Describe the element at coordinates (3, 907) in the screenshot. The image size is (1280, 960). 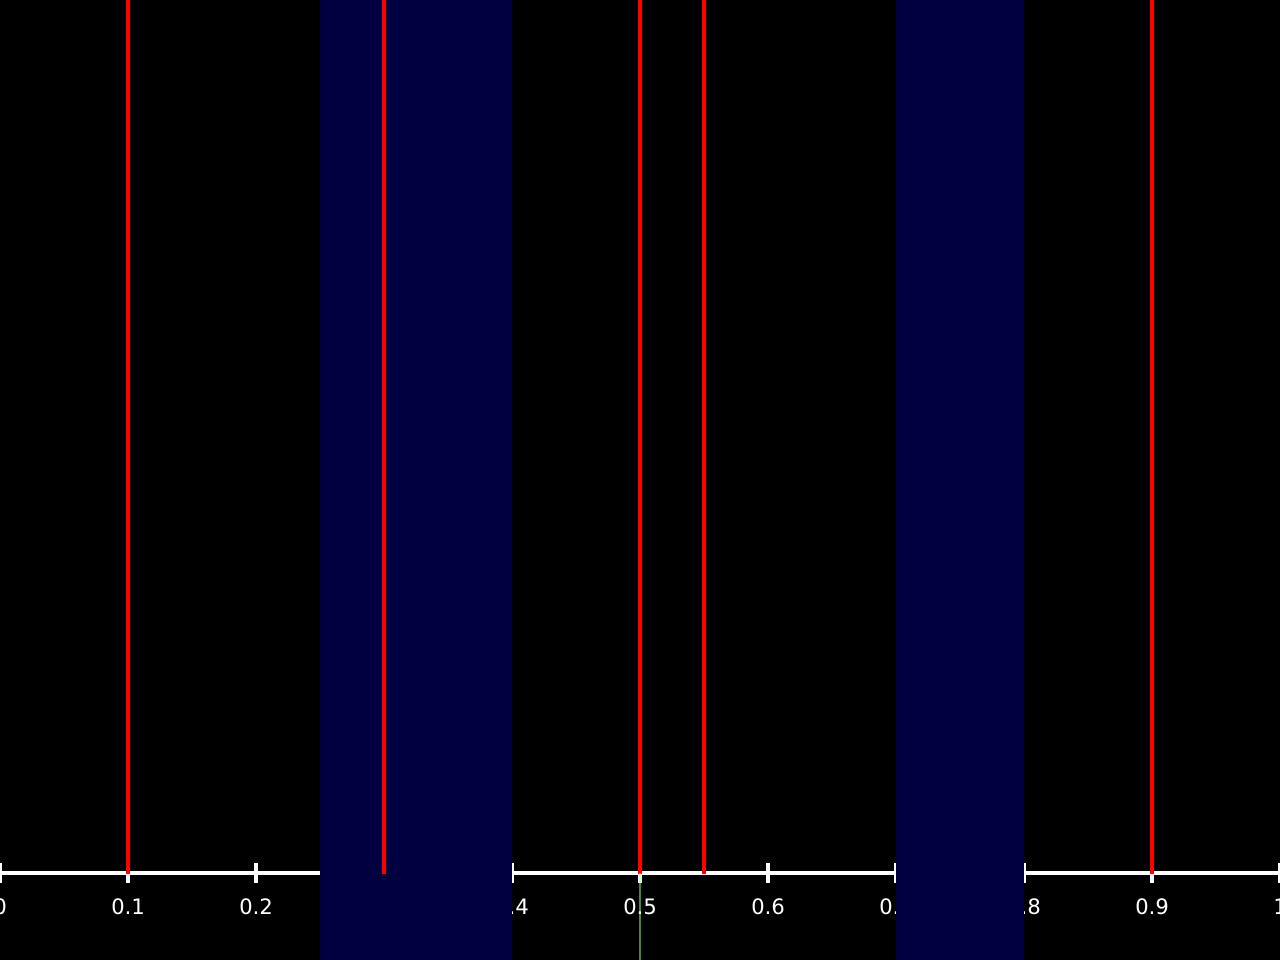
I see `tick-label: 0` at that location.